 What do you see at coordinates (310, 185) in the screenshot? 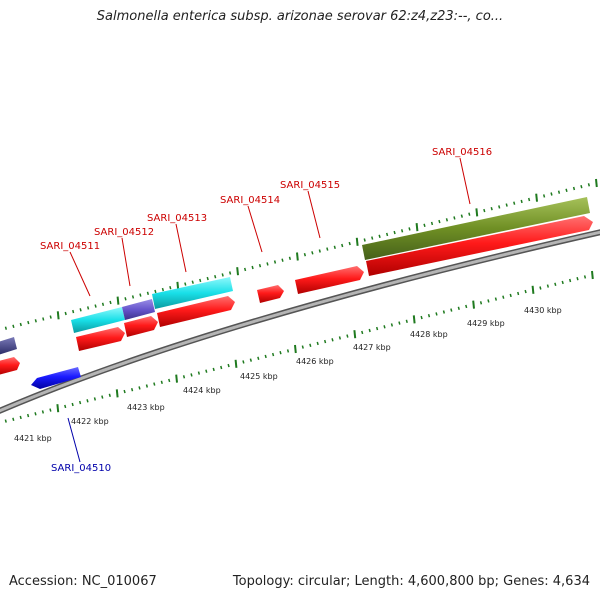
I see `gene-label-04515: SARI_04515` at bounding box center [310, 185].